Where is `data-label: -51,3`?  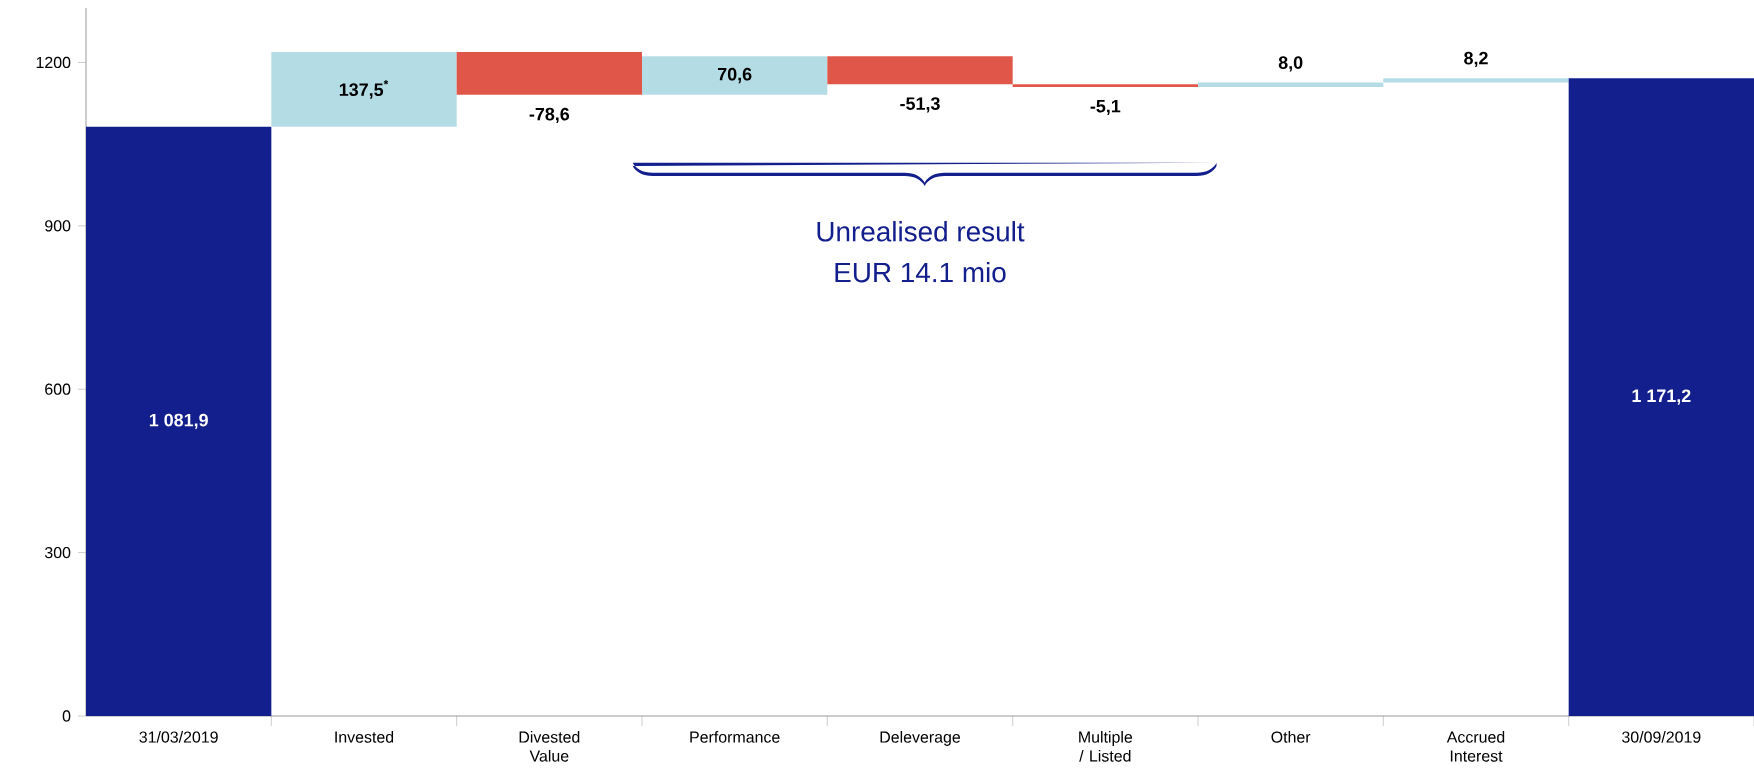
data-label: -51,3 is located at coordinates (920, 105).